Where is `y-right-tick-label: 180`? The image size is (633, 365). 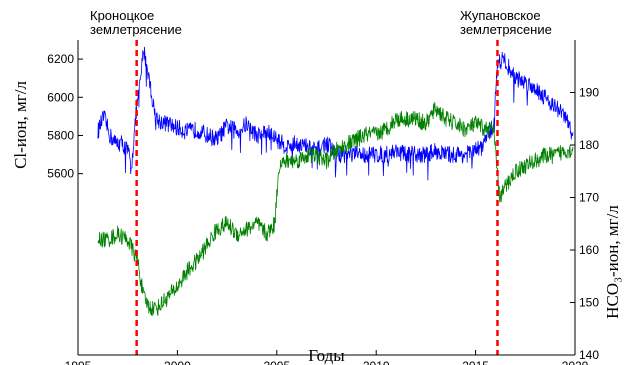
y-right-tick-label: 180 is located at coordinates (589, 145).